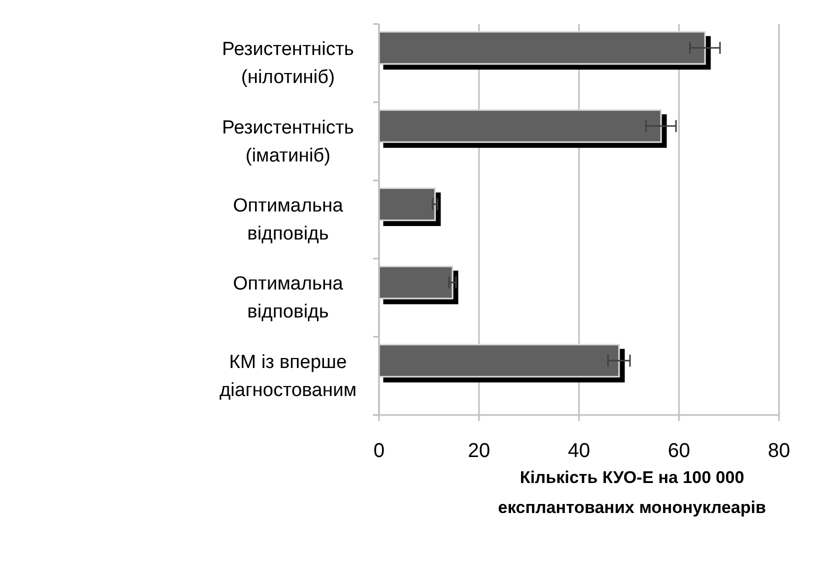 The height and width of the screenshot is (561, 813). What do you see at coordinates (679, 451) in the screenshot?
I see `x-tick-label: 60` at bounding box center [679, 451].